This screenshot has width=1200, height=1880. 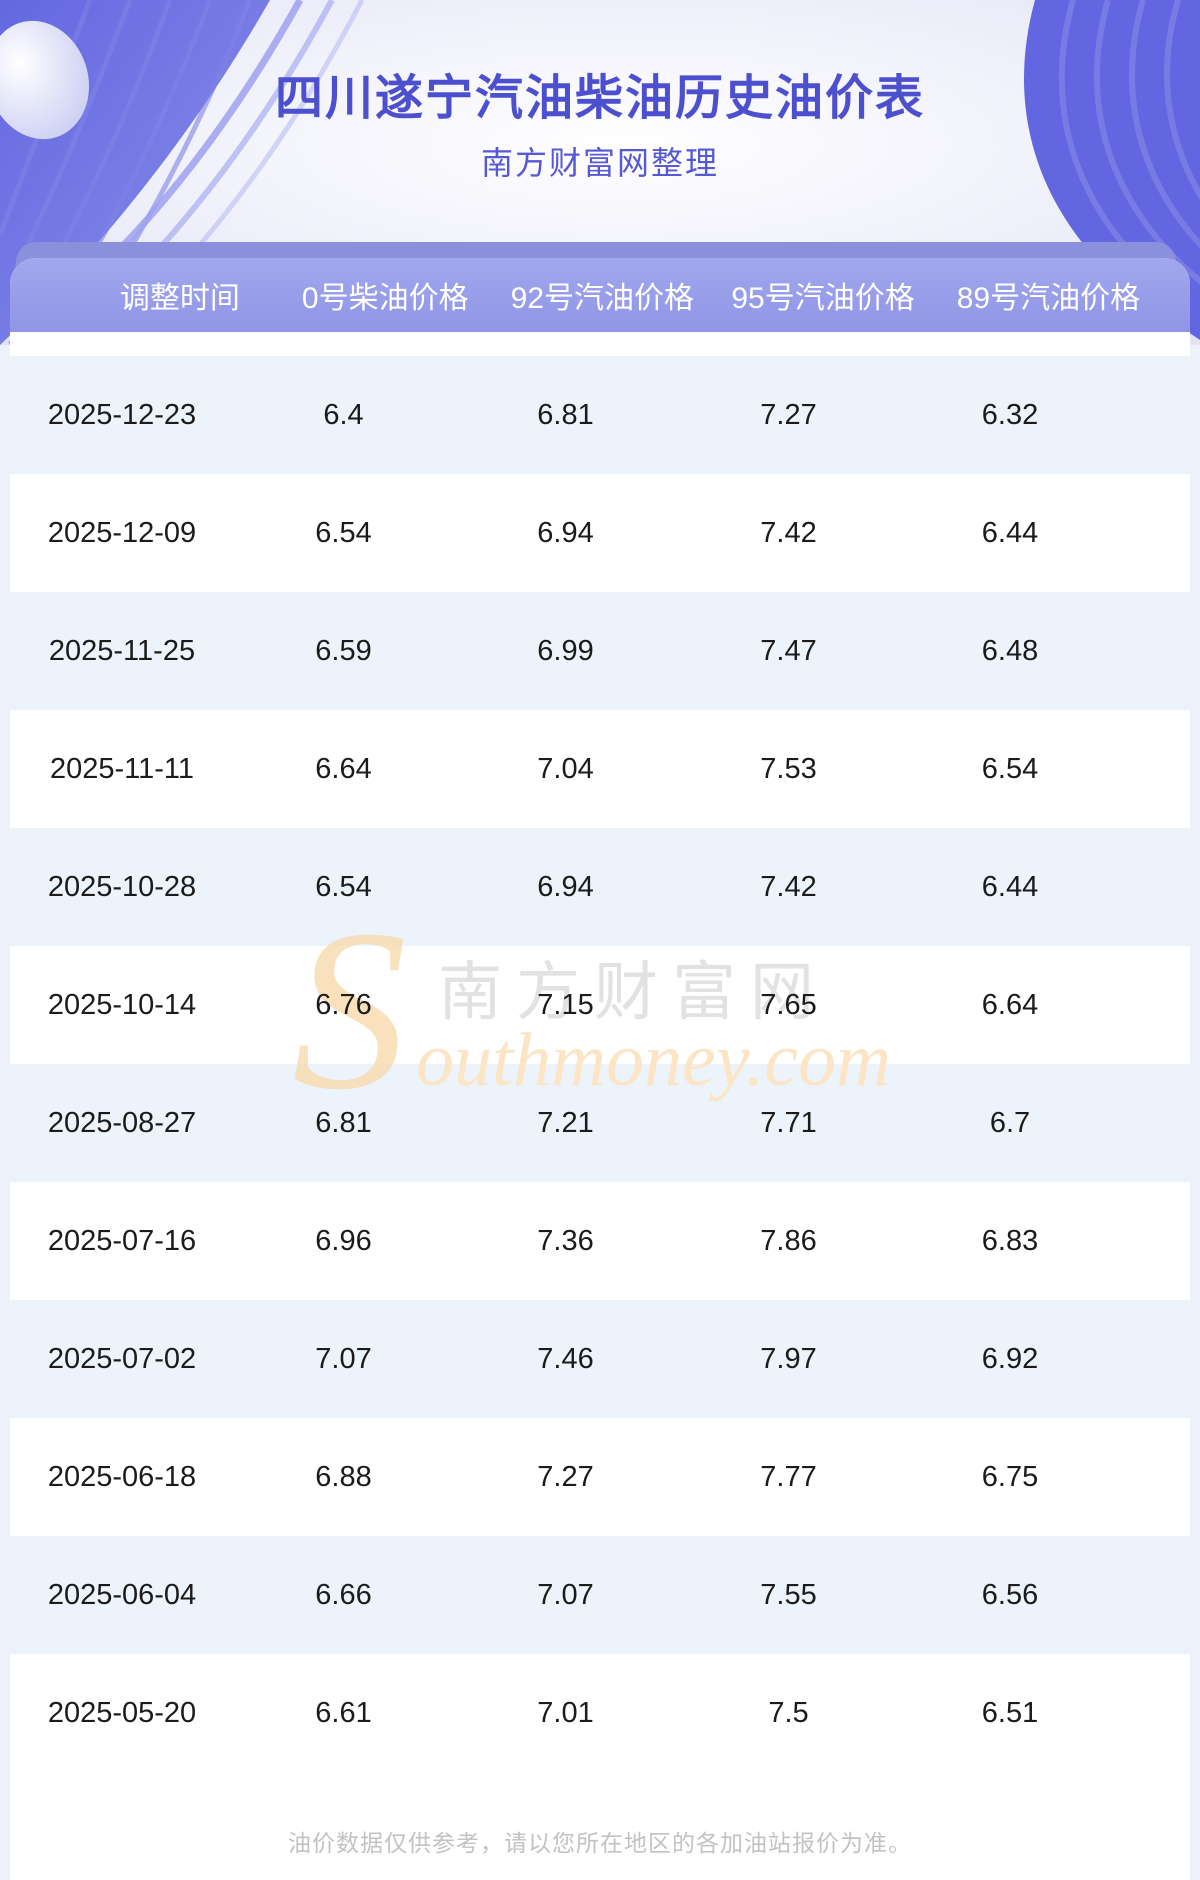 What do you see at coordinates (788, 1004) in the screenshot?
I see `cell-gas95: 7.65` at bounding box center [788, 1004].